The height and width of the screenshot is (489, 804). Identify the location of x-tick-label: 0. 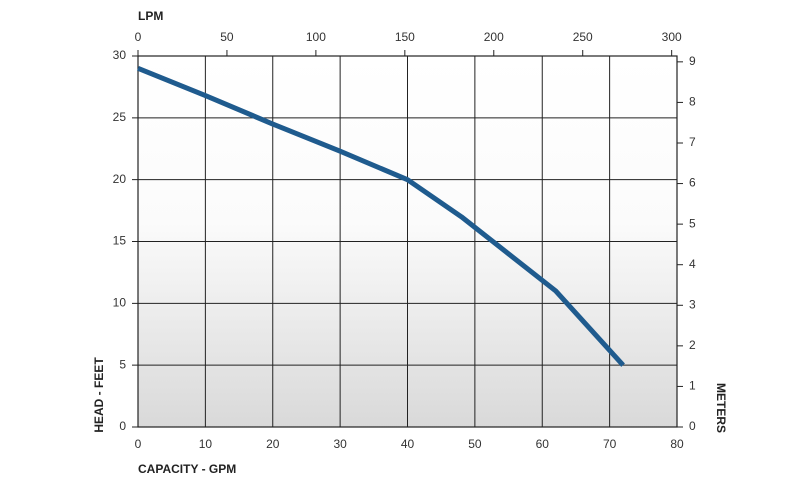
(138, 444).